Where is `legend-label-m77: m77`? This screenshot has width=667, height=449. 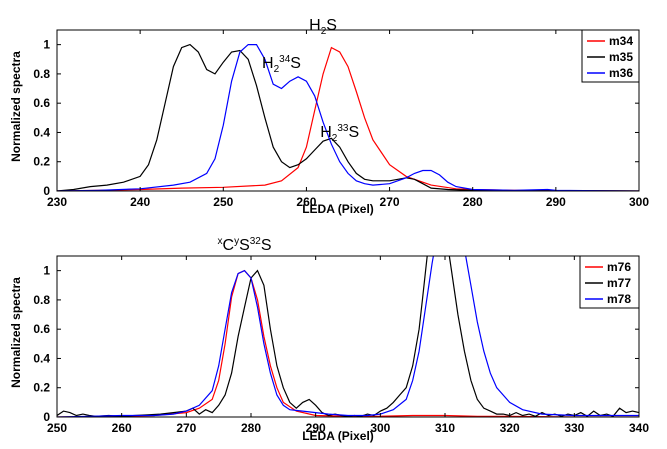
legend-label-m77: m77 is located at coordinates (619, 283).